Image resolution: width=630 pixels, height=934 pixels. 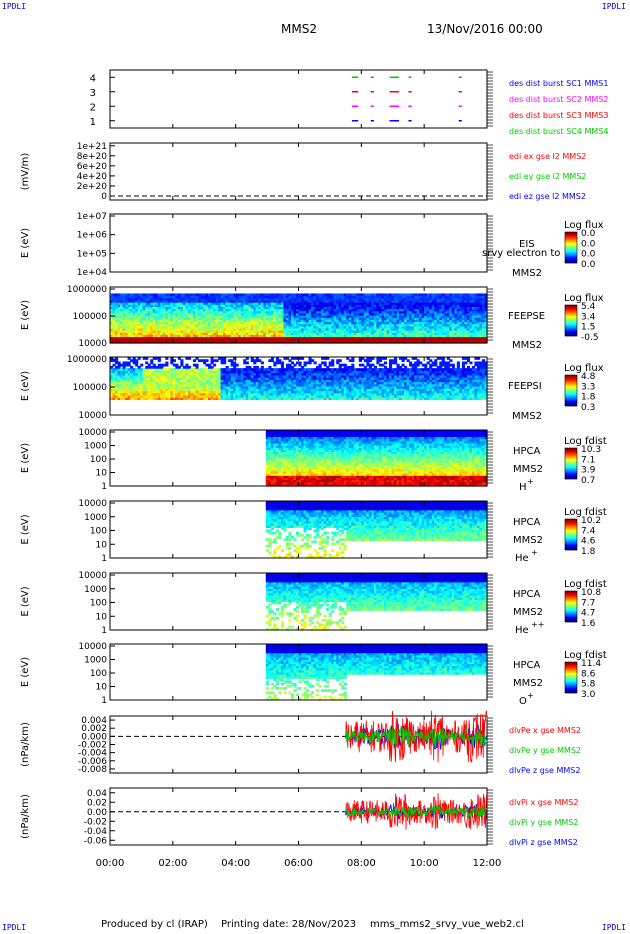 What do you see at coordinates (571, 233) in the screenshot?
I see `colorbar-cell` at bounding box center [571, 233].